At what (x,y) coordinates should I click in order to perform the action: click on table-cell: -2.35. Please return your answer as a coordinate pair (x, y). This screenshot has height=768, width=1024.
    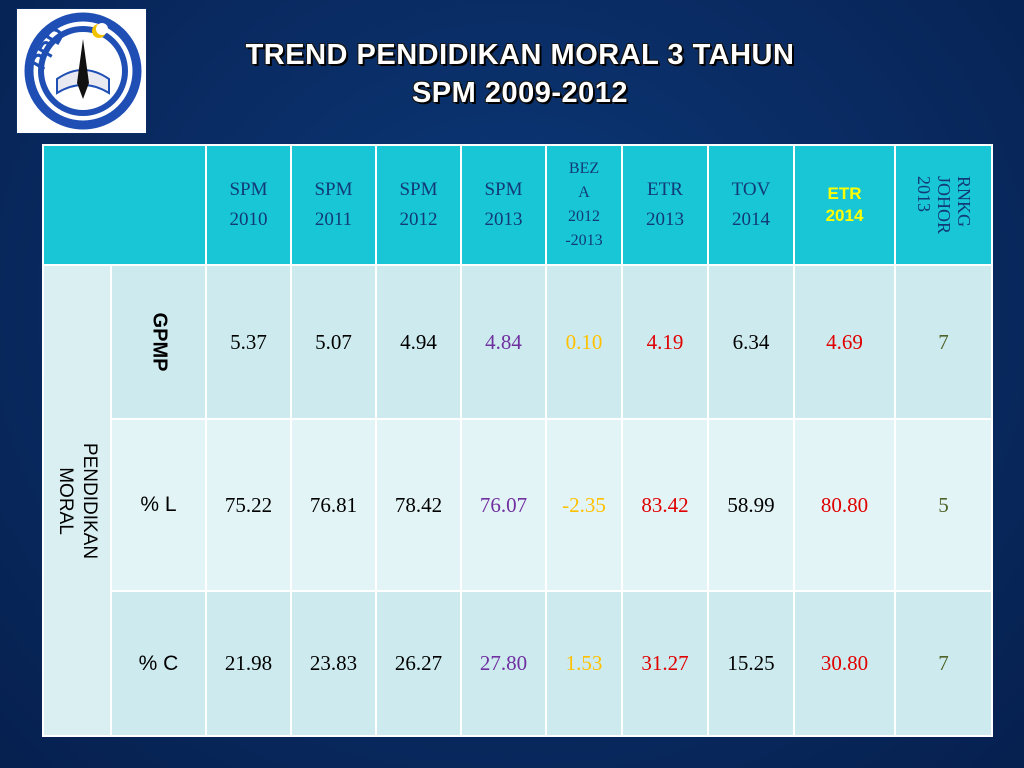
    Looking at the image, I should click on (584, 505).